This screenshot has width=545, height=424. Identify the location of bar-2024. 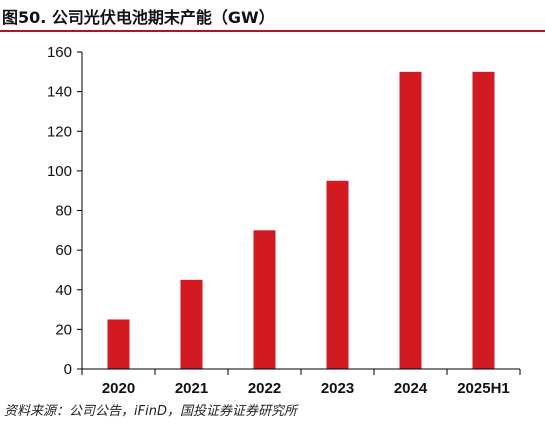
(410, 220).